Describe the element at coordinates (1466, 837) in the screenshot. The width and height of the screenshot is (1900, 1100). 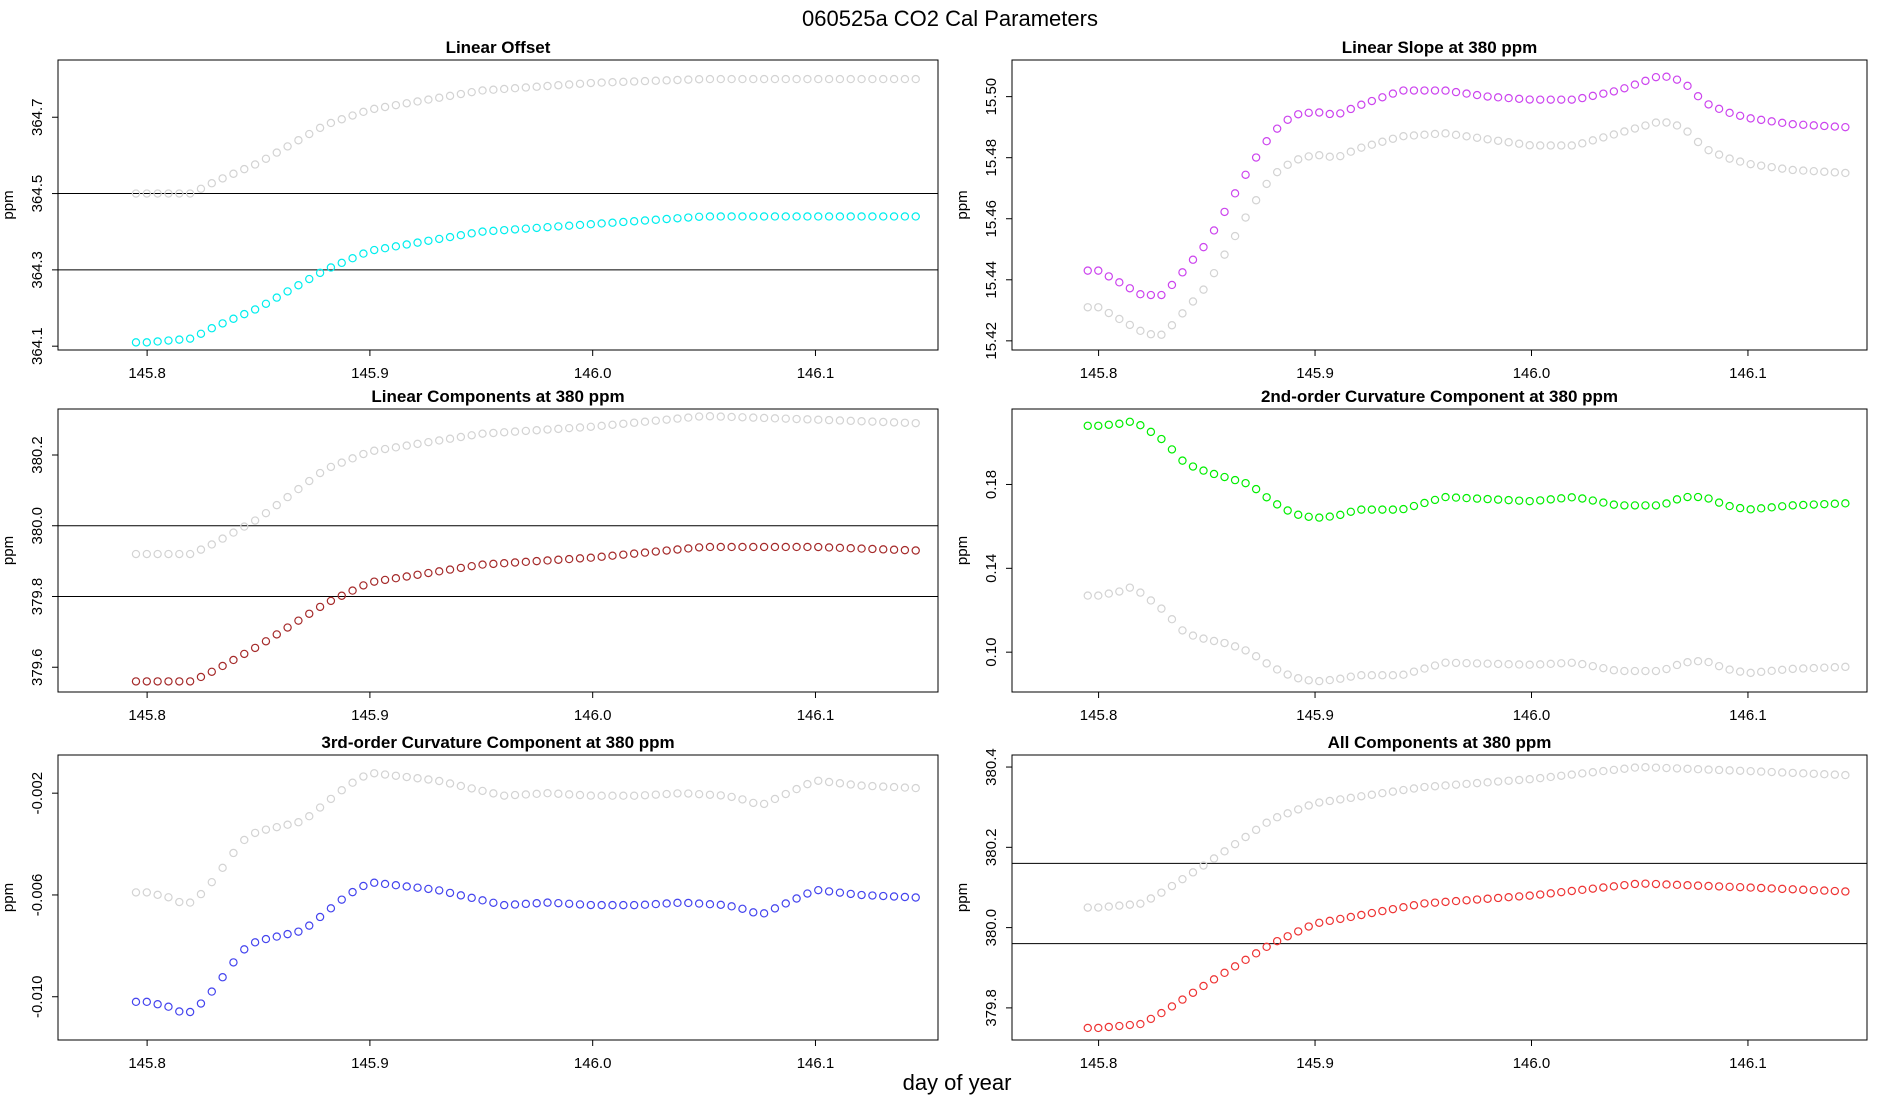
I see `reference-series` at that location.